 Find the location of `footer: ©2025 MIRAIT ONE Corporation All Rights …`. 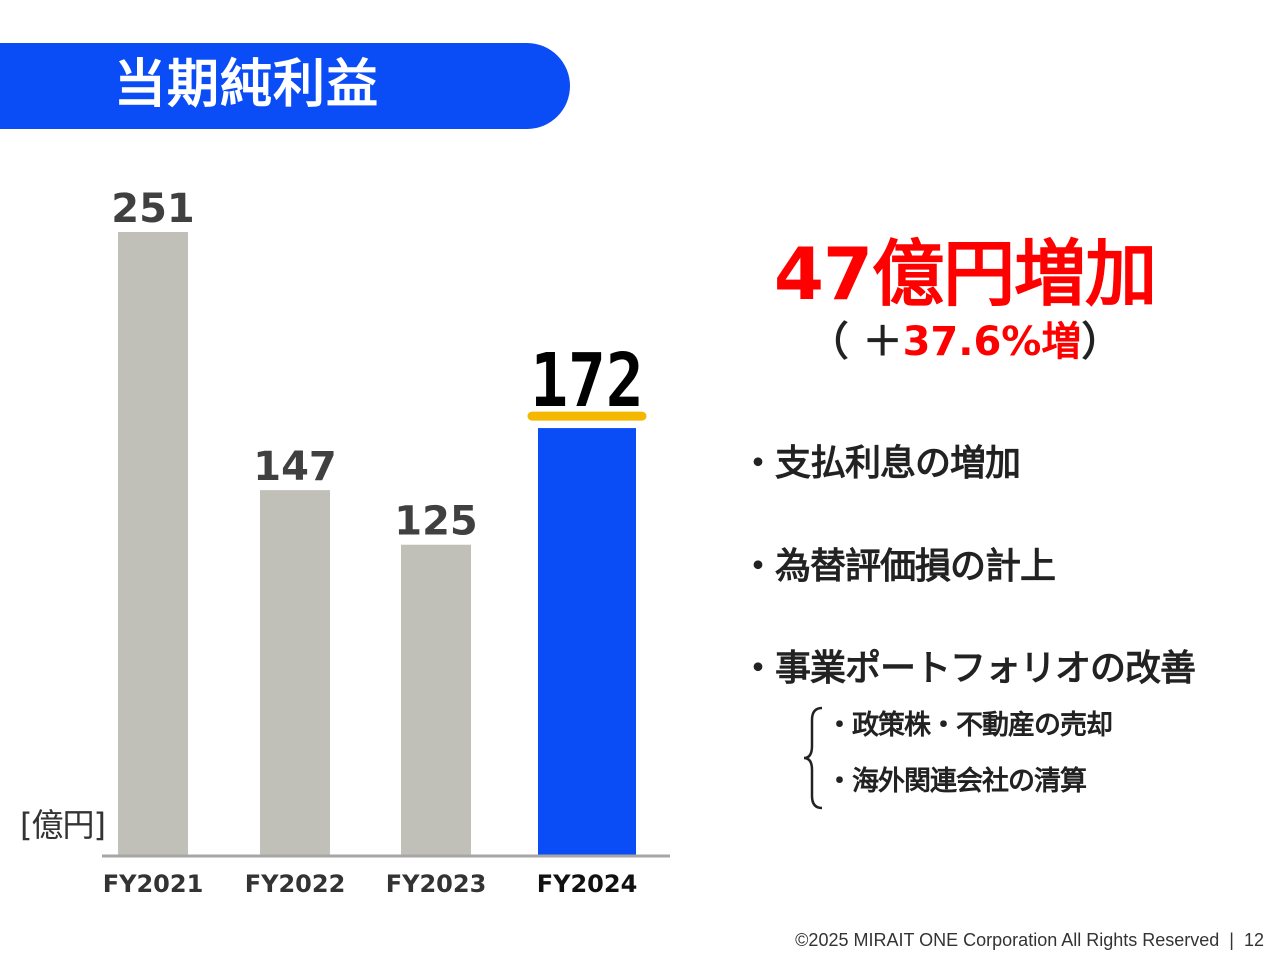

footer: ©2025 MIRAIT ONE Corporation All Rights … is located at coordinates (1029, 940).